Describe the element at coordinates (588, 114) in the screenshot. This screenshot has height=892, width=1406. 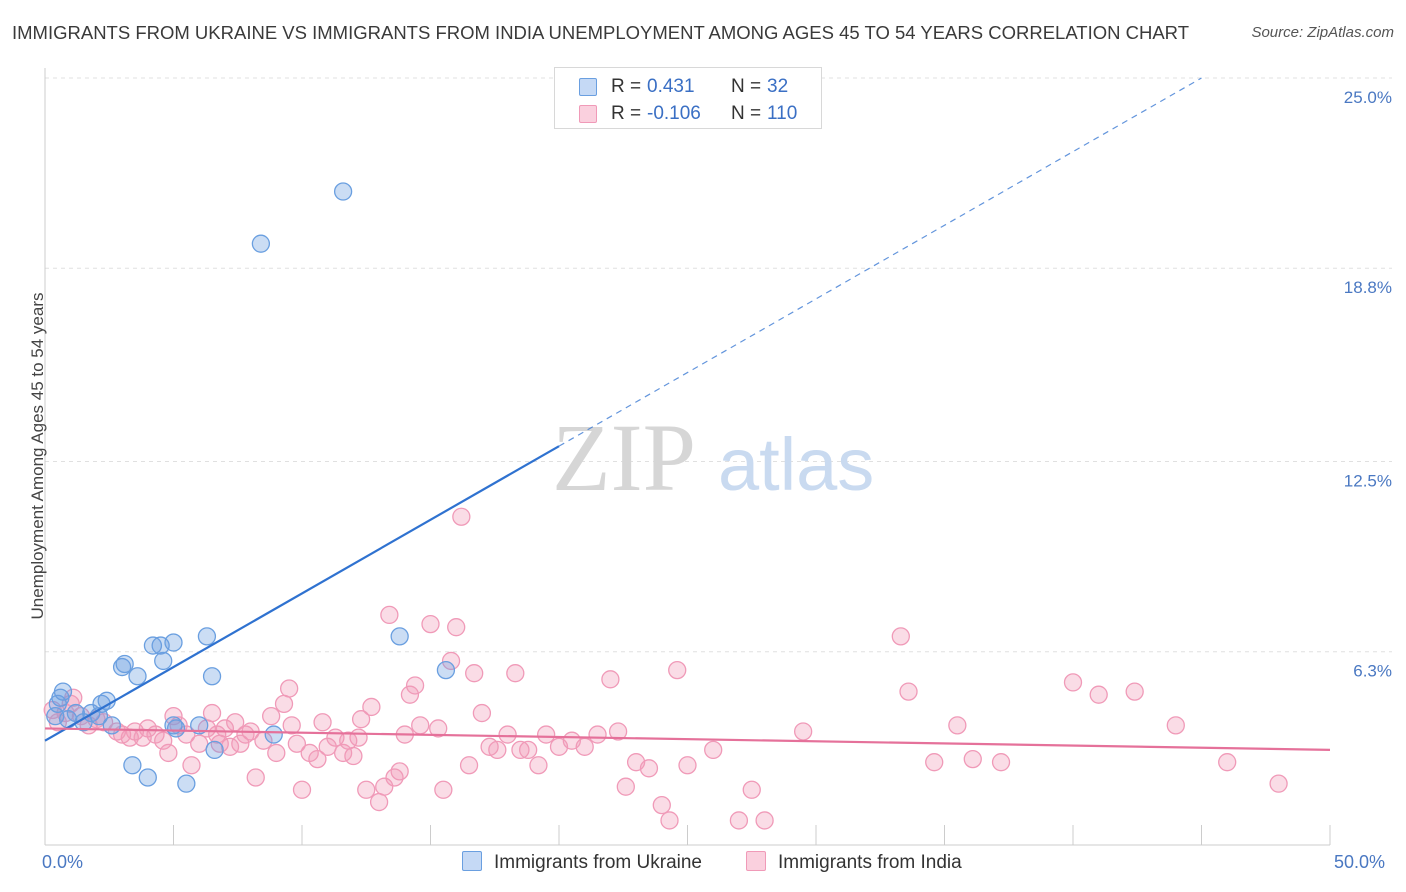
I see `india-swatch` at that location.